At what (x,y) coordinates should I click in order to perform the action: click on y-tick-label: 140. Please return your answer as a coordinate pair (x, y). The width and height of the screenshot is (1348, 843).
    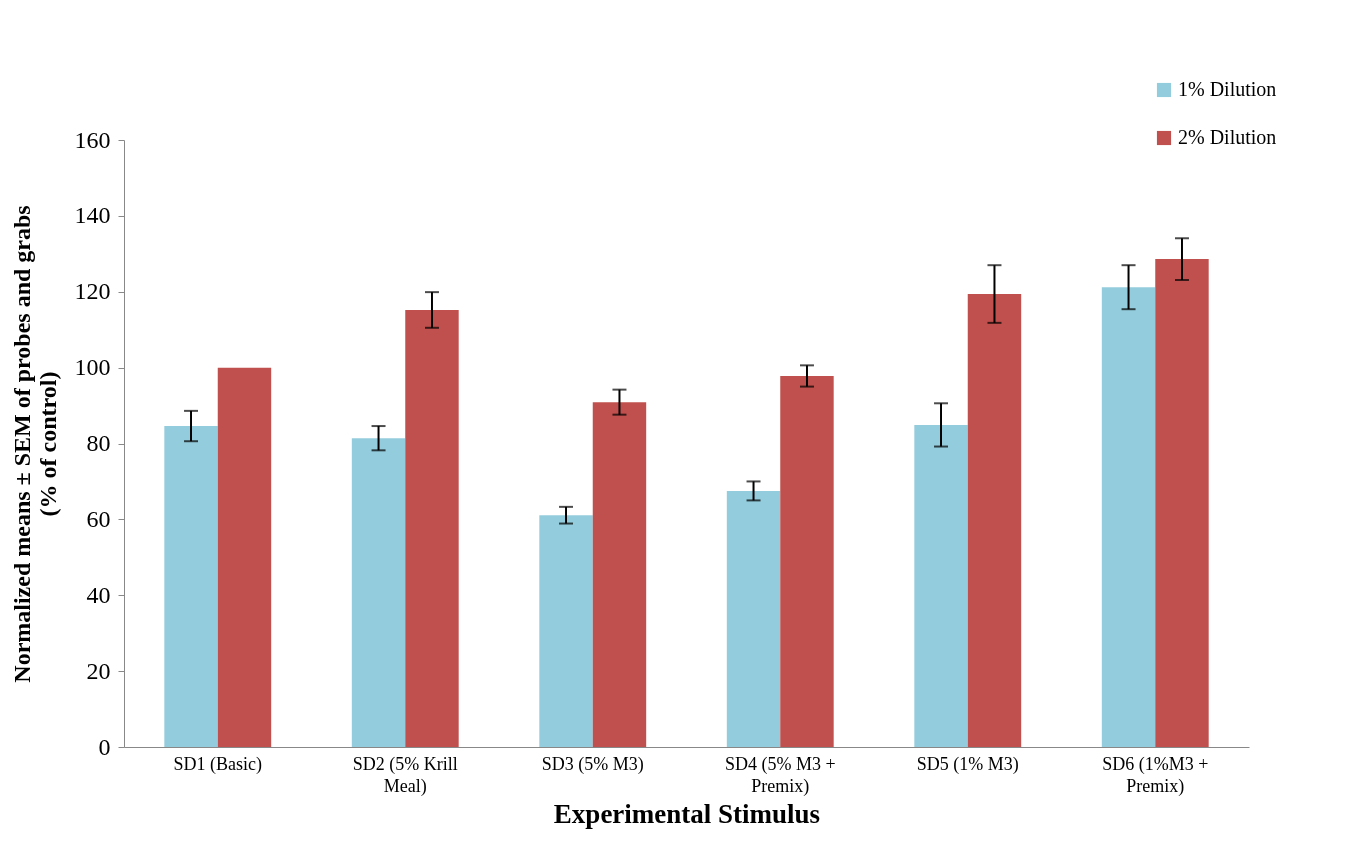
    Looking at the image, I should click on (92, 215).